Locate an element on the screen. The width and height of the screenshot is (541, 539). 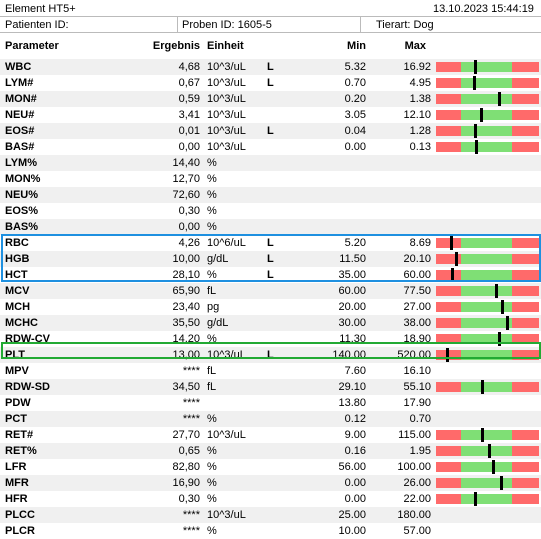
max-value: 16.10 is located at coordinates (417, 371).